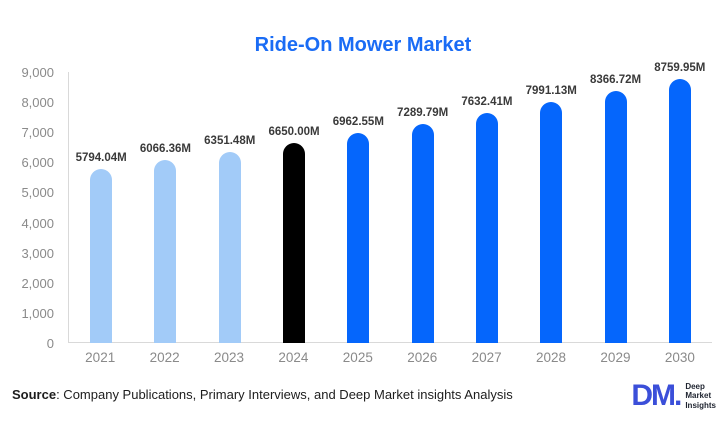  I want to click on bar-2027, so click(486, 228).